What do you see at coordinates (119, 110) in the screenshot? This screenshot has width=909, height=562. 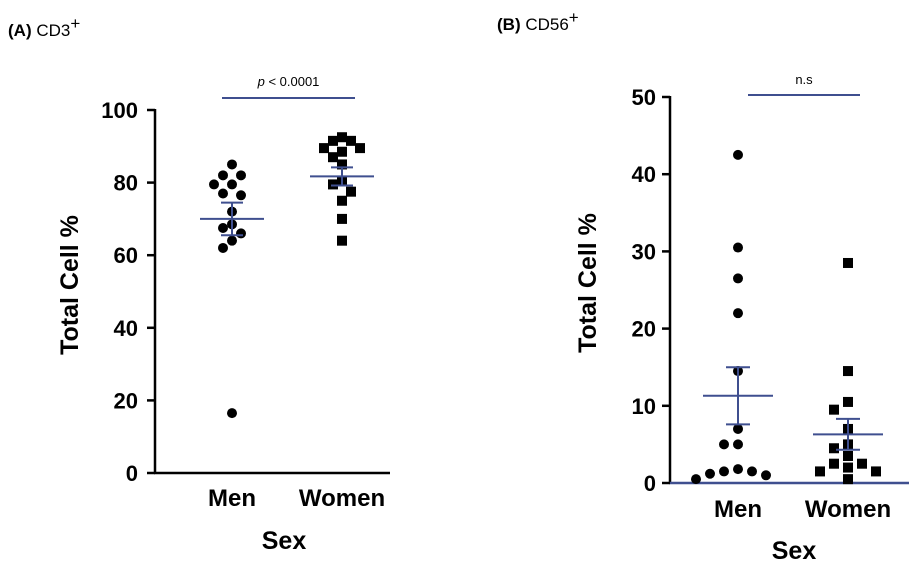 I see `y-tick-label: 100` at bounding box center [119, 110].